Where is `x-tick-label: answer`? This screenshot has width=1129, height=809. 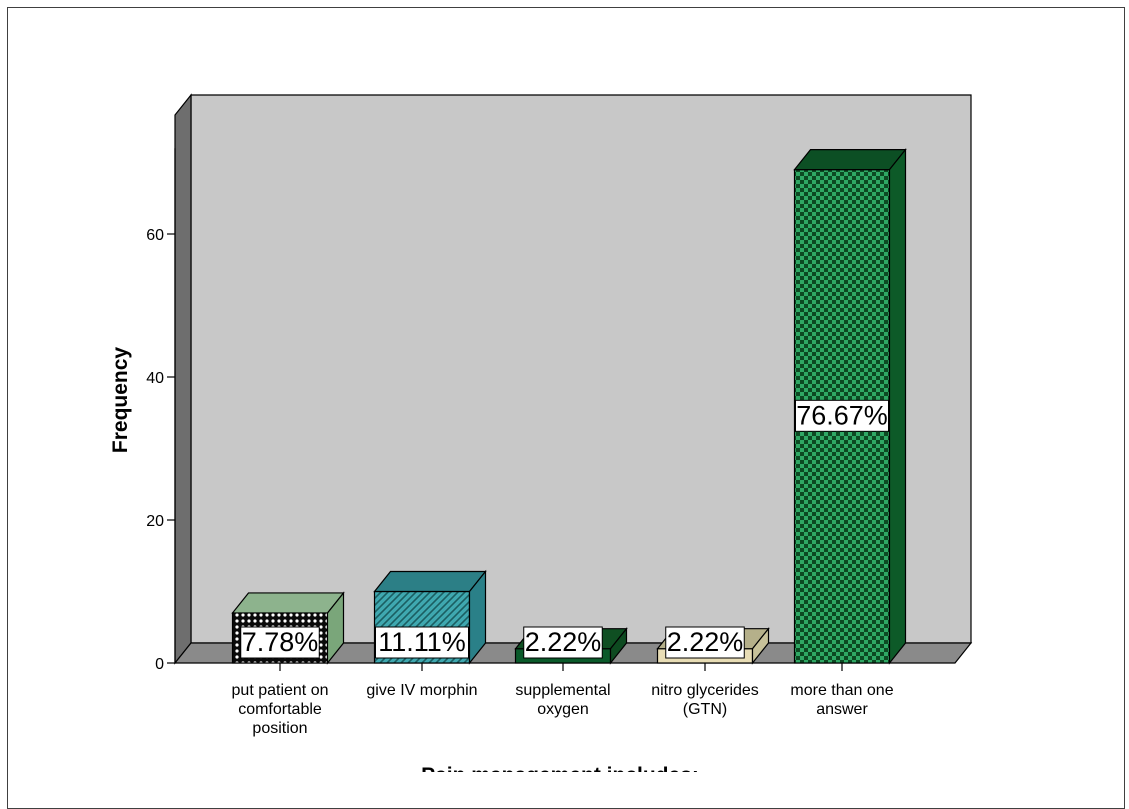 x-tick-label: answer is located at coordinates (842, 709).